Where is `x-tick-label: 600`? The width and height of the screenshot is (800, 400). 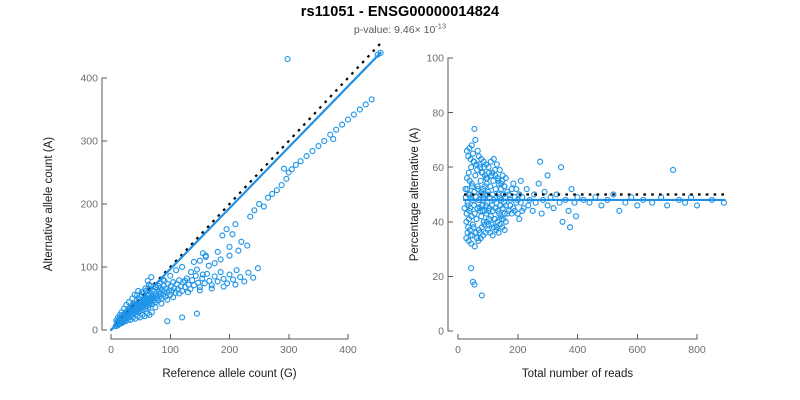 x-tick-label: 600 is located at coordinates (637, 350).